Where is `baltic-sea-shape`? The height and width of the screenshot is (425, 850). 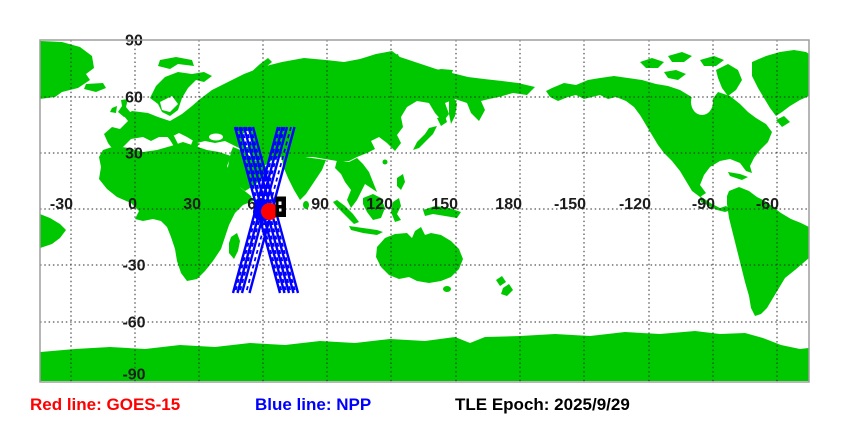 baltic-sea-shape is located at coordinates (169, 104).